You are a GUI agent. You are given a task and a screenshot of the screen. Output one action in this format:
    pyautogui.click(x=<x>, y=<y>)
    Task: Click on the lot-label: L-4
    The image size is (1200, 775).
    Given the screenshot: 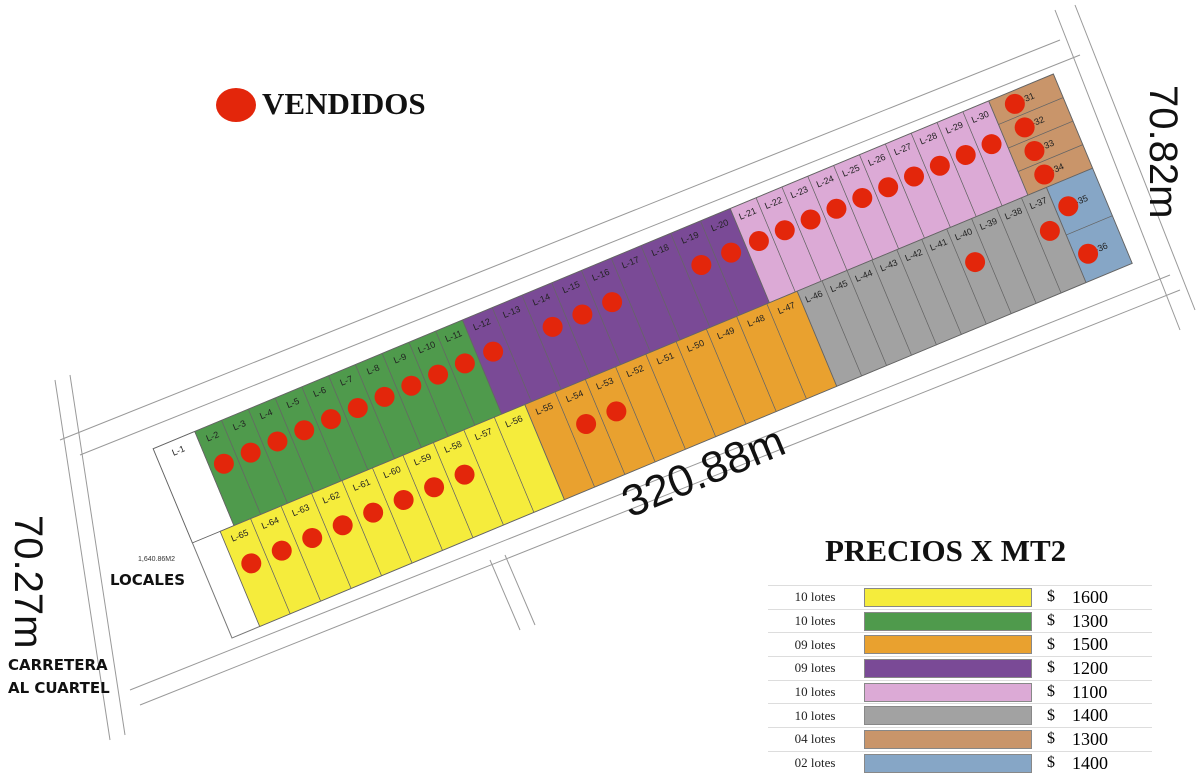 What is the action you would take?
    pyautogui.click(x=266, y=414)
    